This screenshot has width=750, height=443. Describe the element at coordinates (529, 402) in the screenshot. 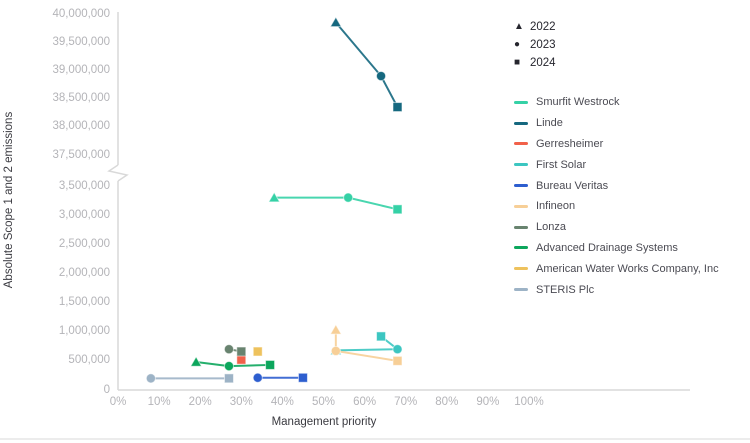

I see `x-tick-label: 100%` at that location.